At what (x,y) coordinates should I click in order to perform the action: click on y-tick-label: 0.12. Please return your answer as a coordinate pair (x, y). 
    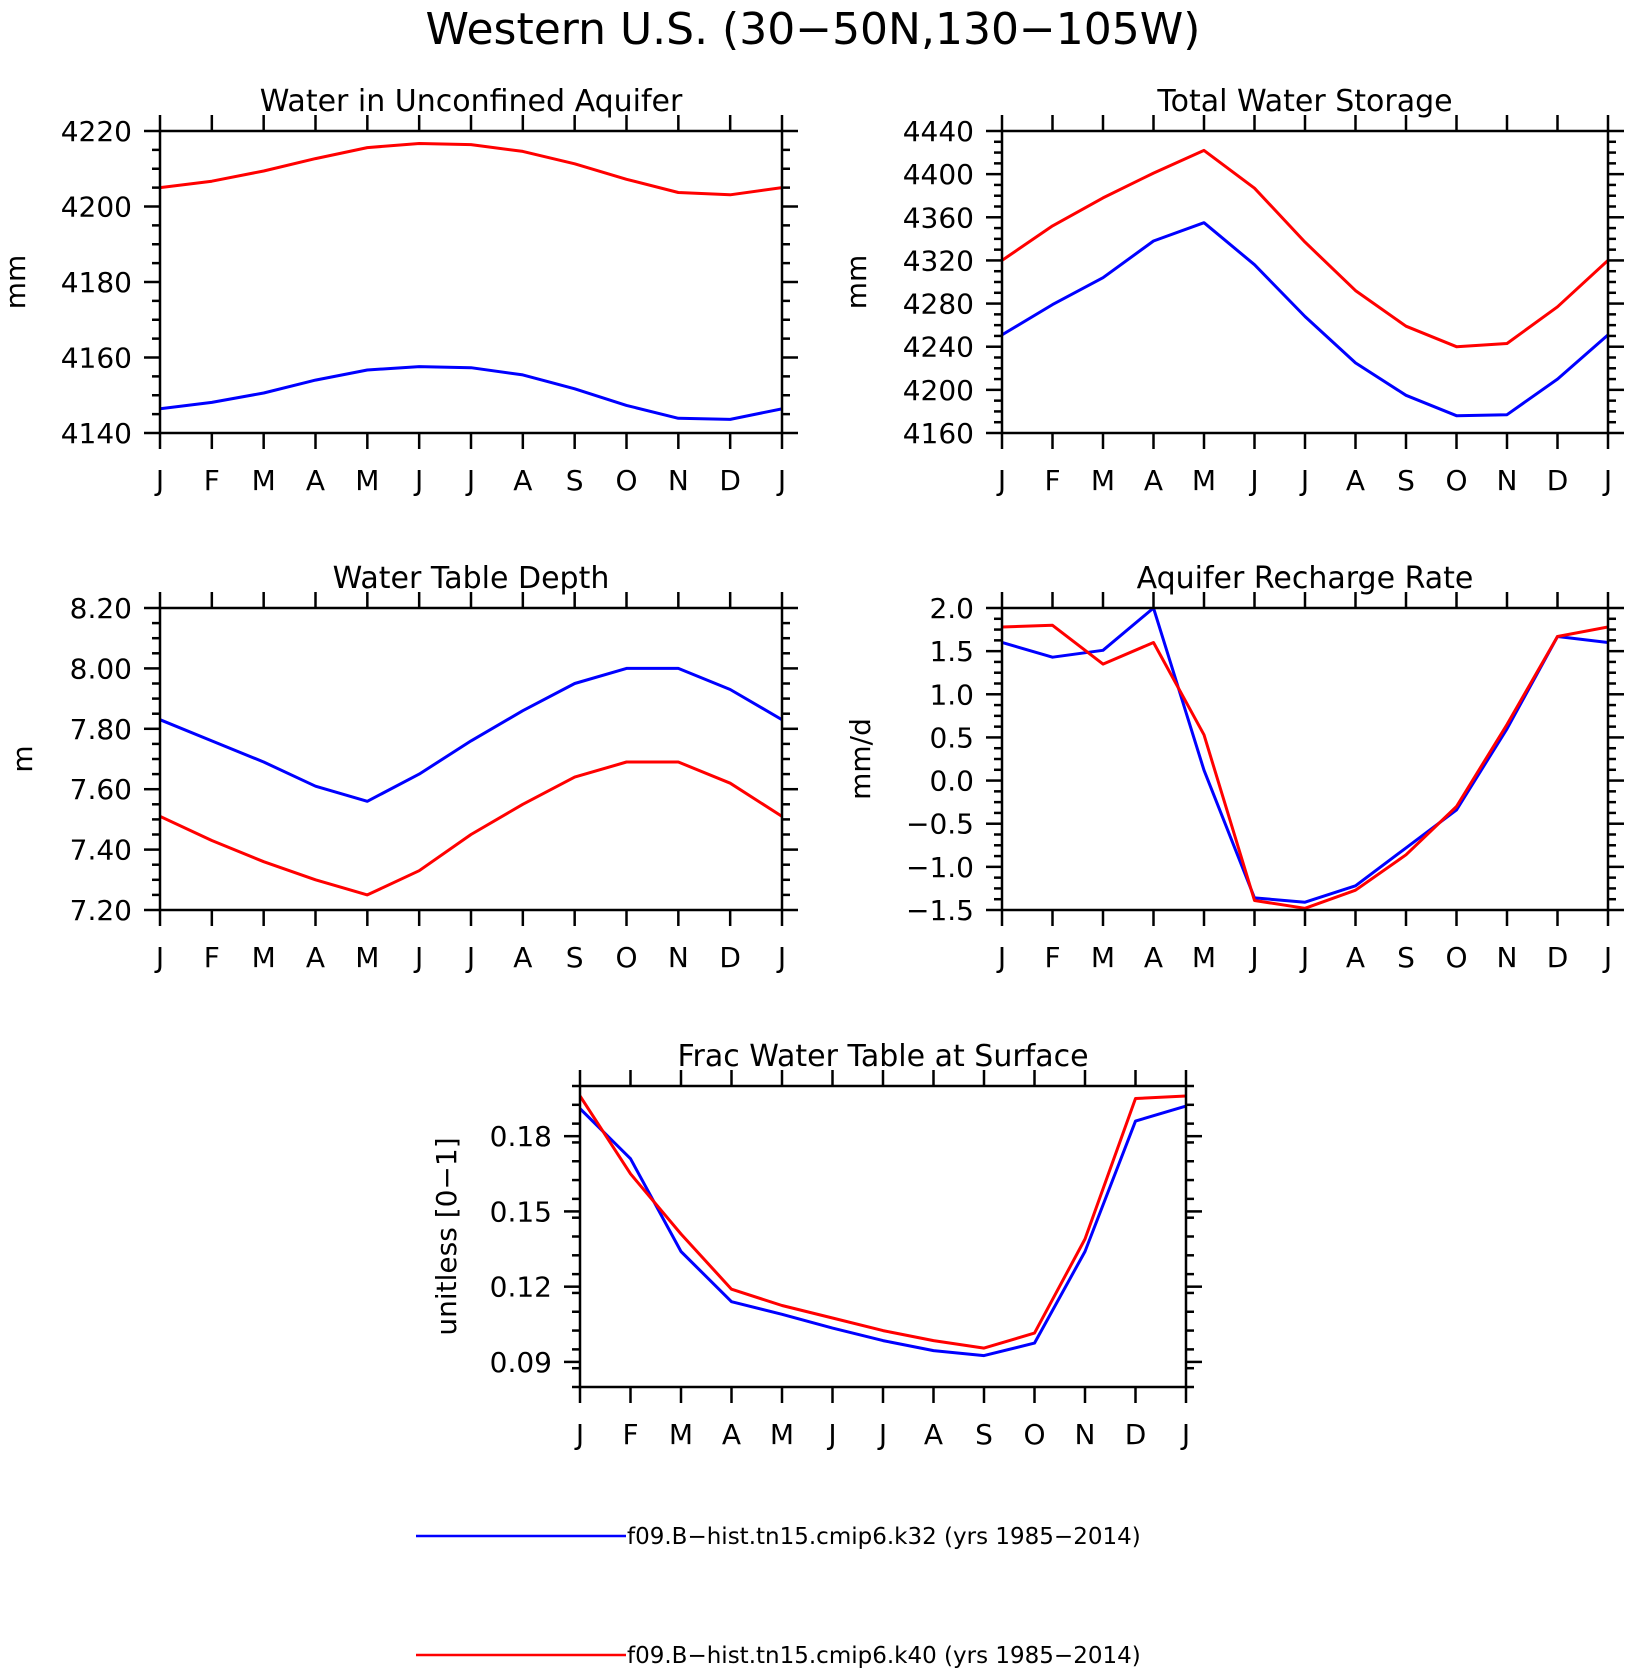
    Looking at the image, I should click on (521, 1287).